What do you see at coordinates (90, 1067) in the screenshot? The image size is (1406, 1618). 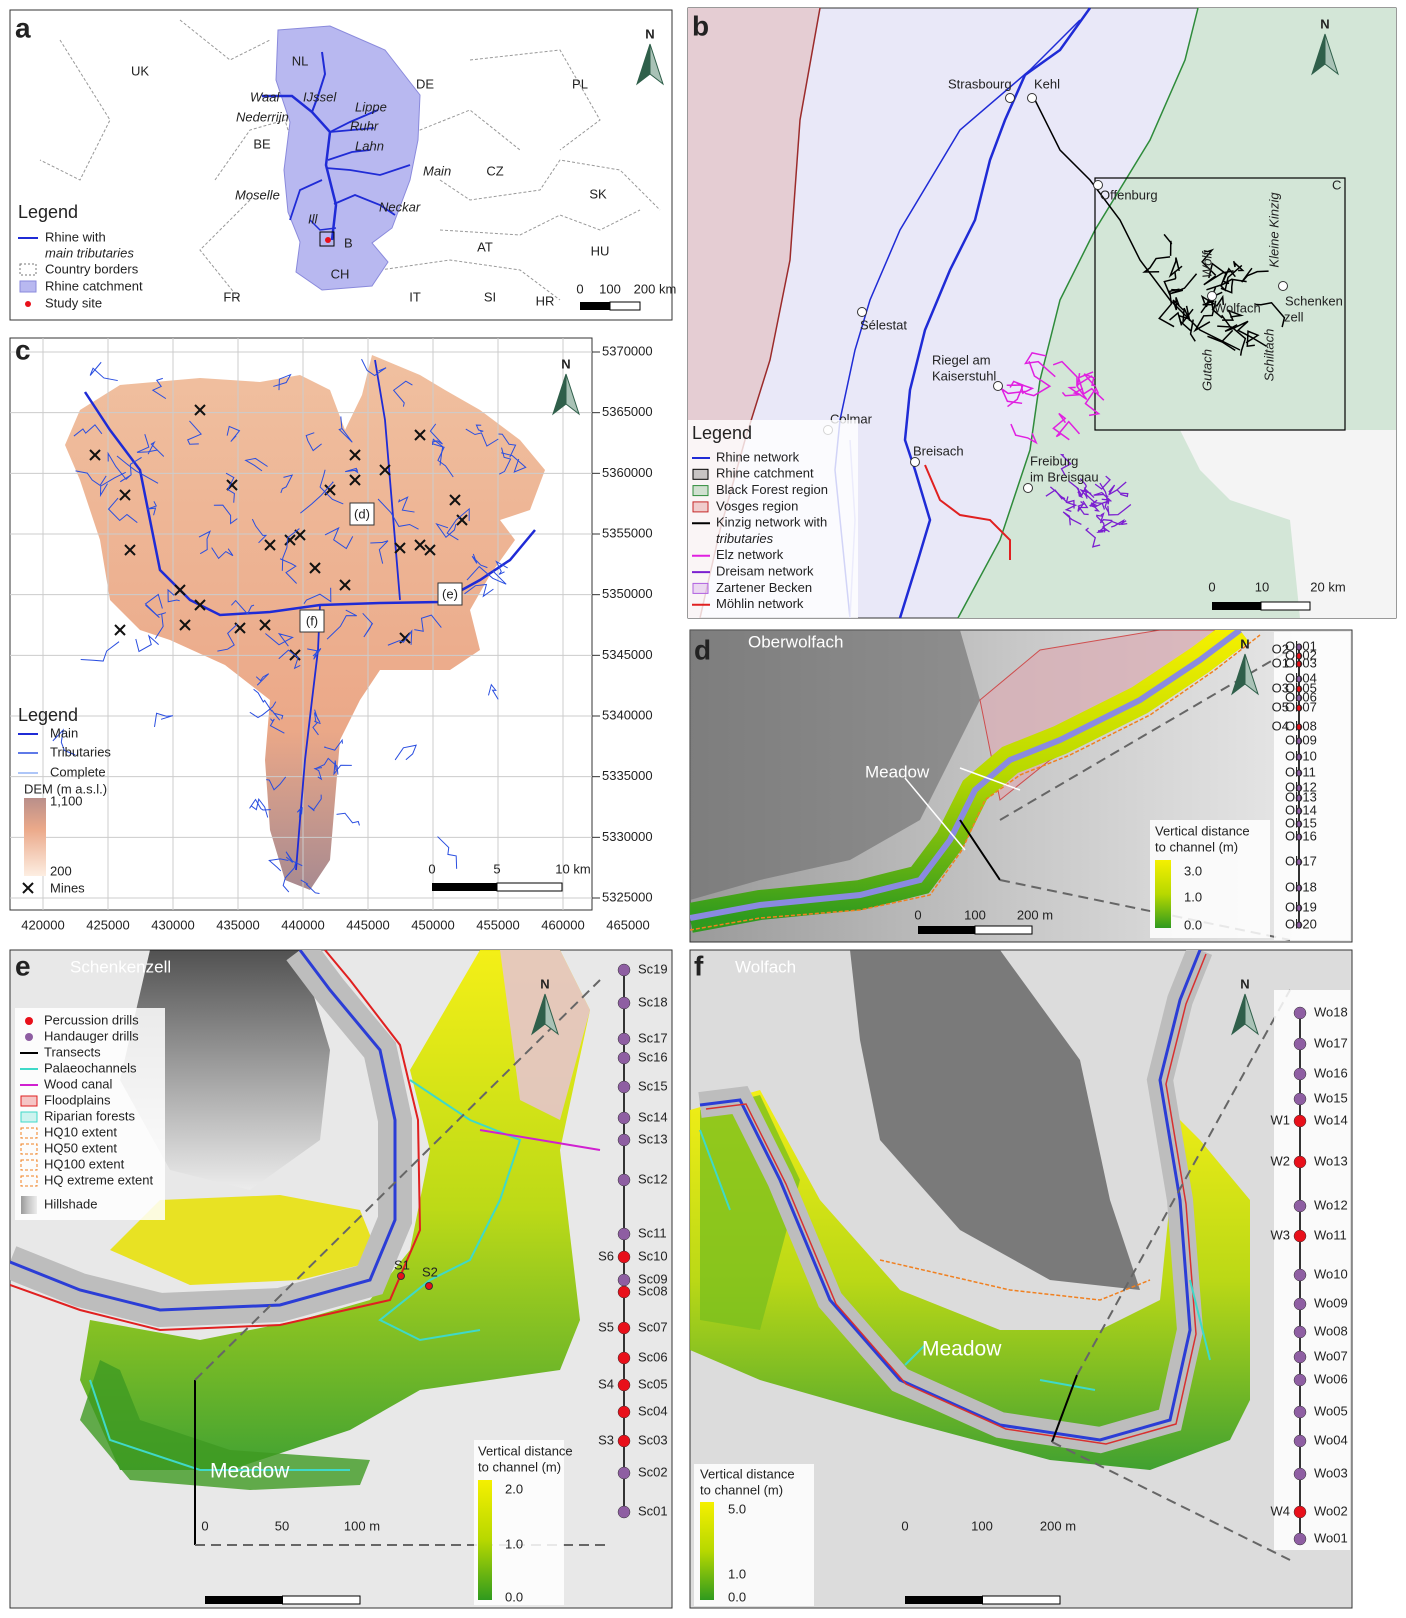 I see `legend-item: Palaeochannels` at bounding box center [90, 1067].